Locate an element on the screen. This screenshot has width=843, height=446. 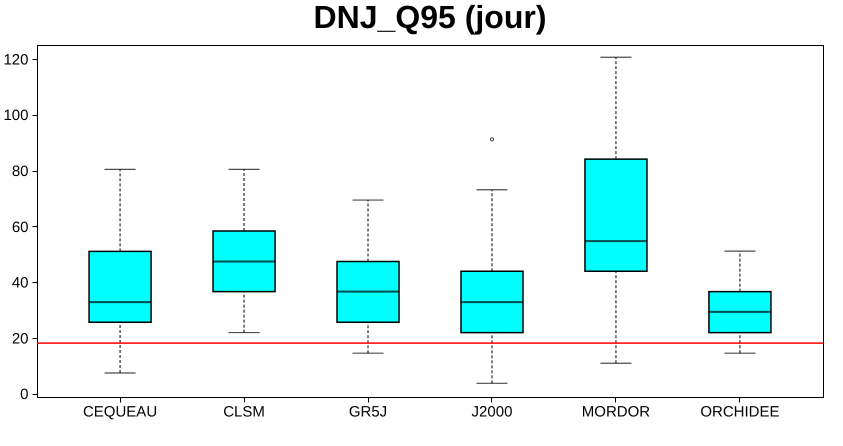
y-tick-label: 60 is located at coordinates (20, 227).